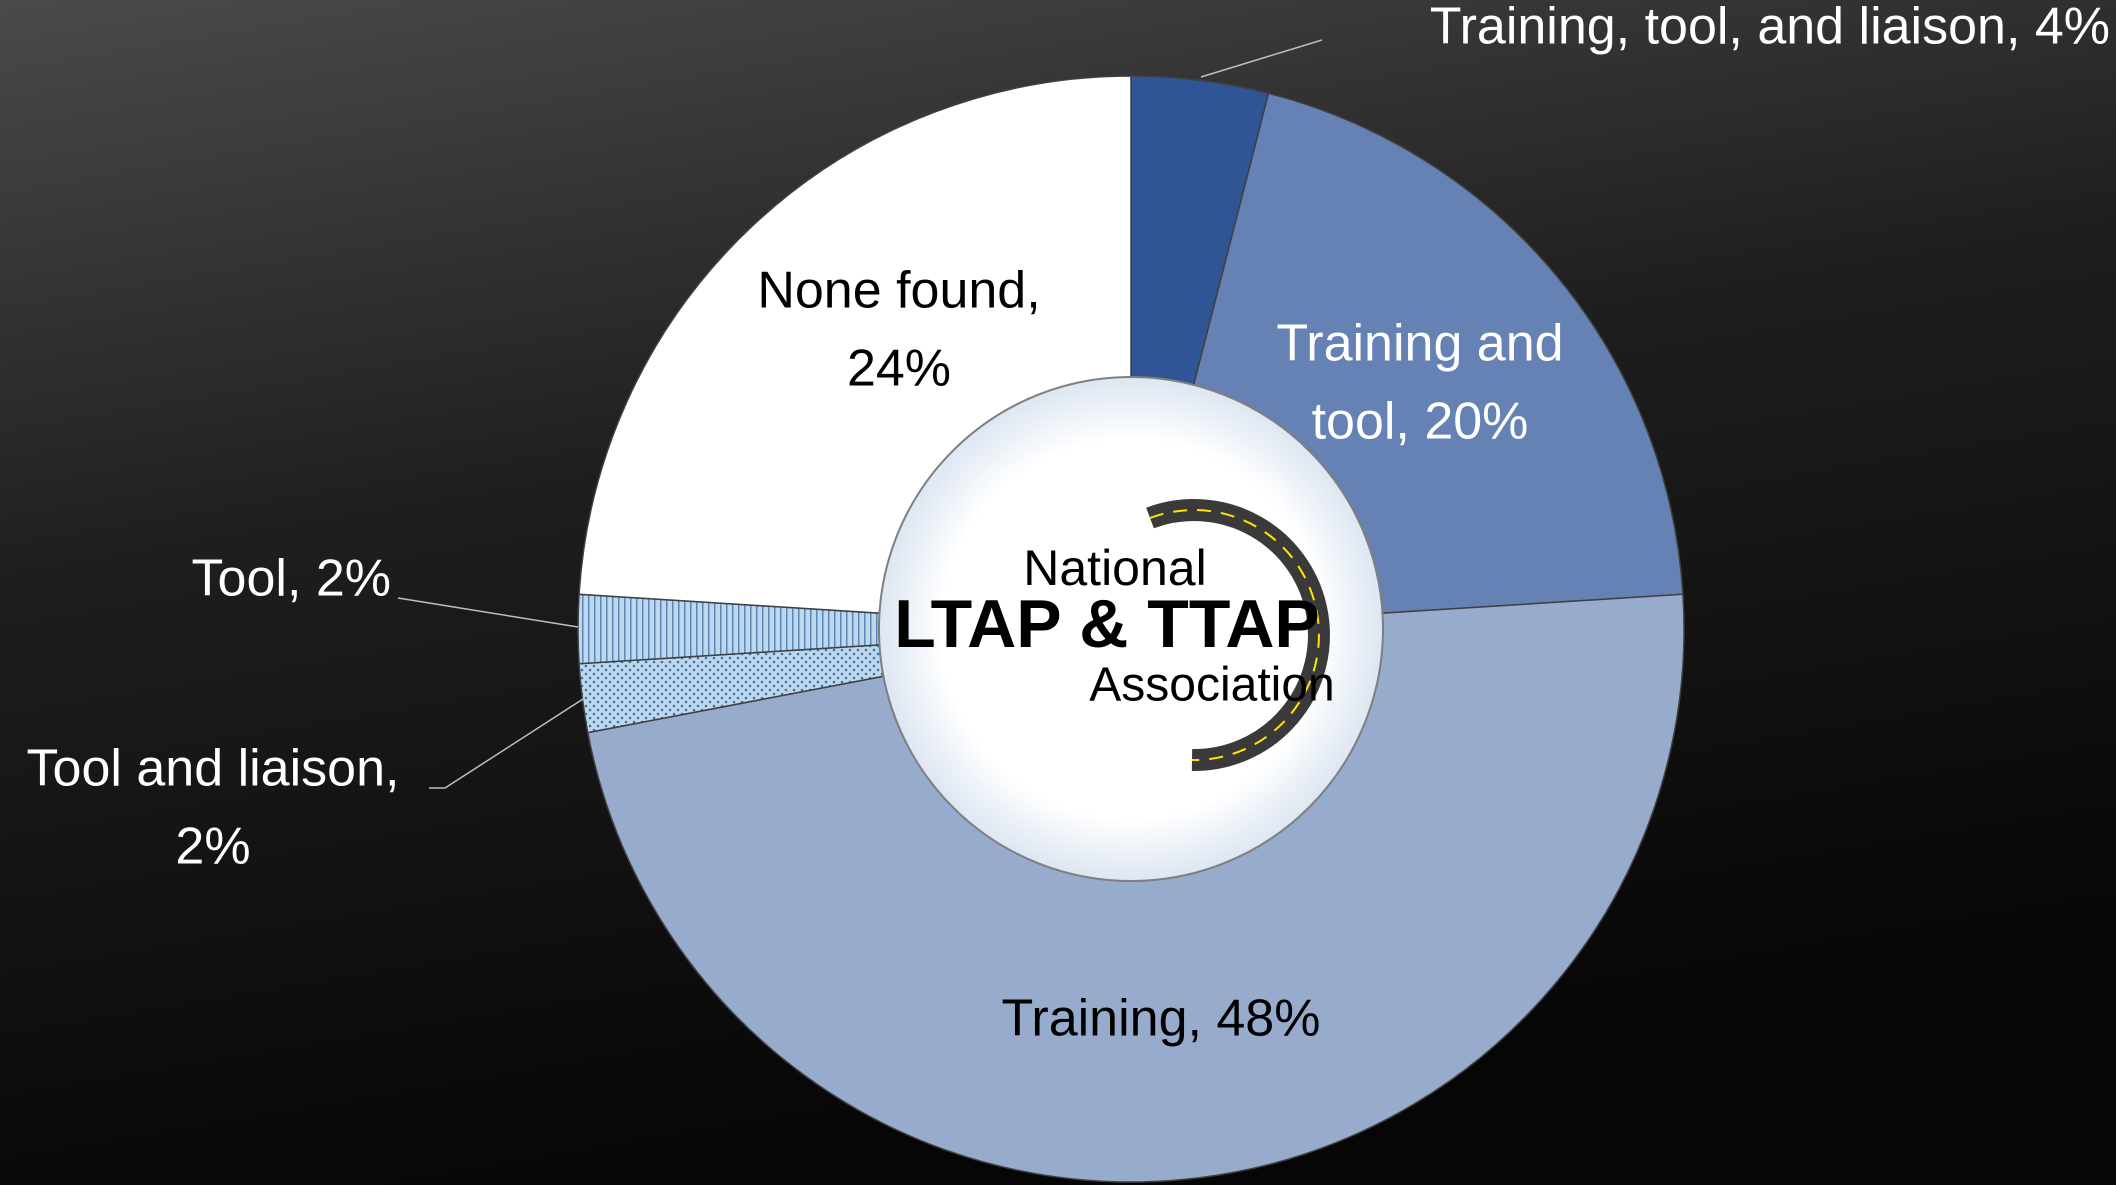 This screenshot has height=1185, width=2116. I want to click on data-label: 24%, so click(899, 369).